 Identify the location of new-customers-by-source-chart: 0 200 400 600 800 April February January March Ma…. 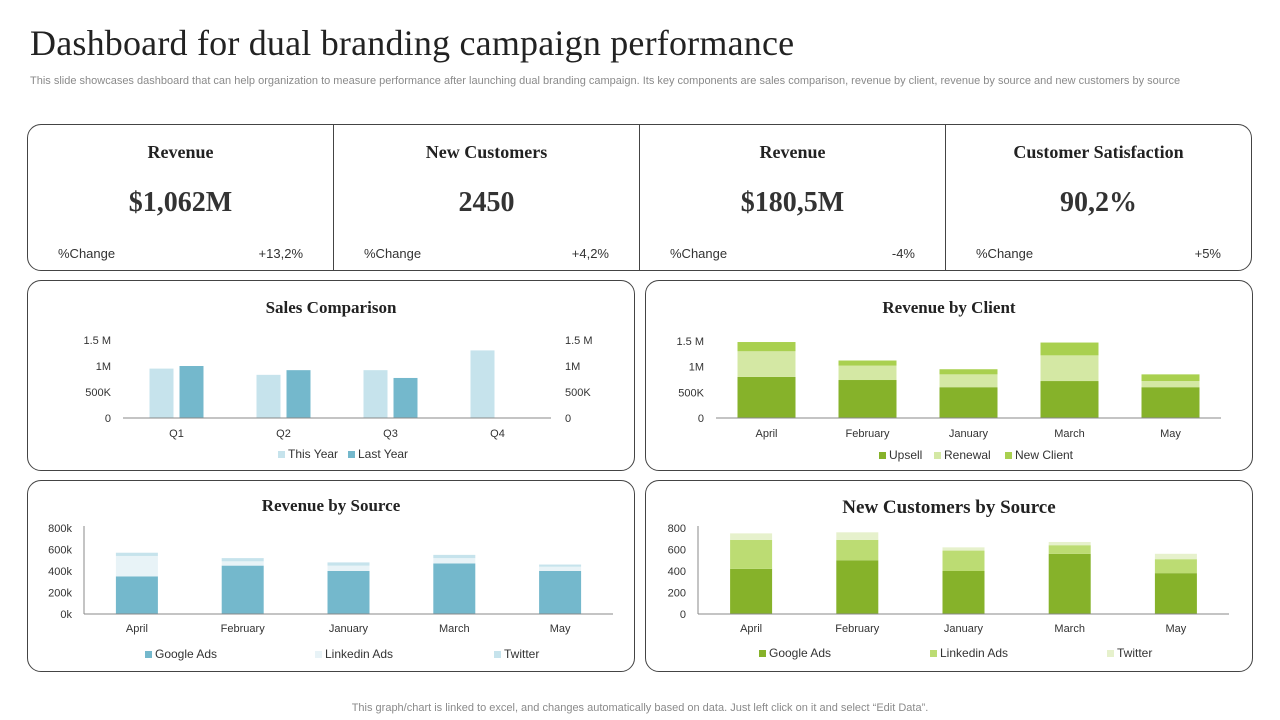
(949, 576).